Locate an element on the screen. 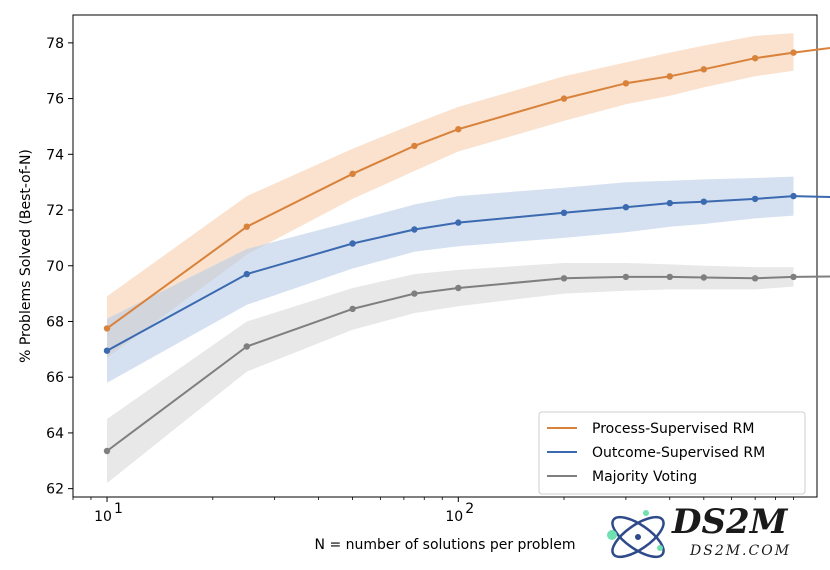  atom-logo-icon is located at coordinates (636, 534).